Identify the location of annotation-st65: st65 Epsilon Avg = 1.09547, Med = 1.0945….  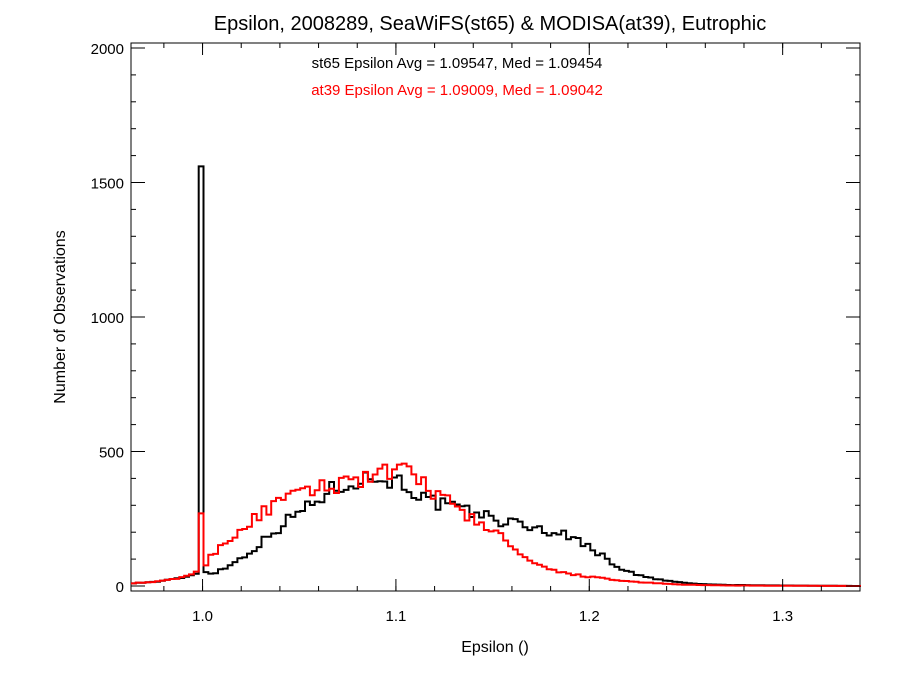
(457, 63).